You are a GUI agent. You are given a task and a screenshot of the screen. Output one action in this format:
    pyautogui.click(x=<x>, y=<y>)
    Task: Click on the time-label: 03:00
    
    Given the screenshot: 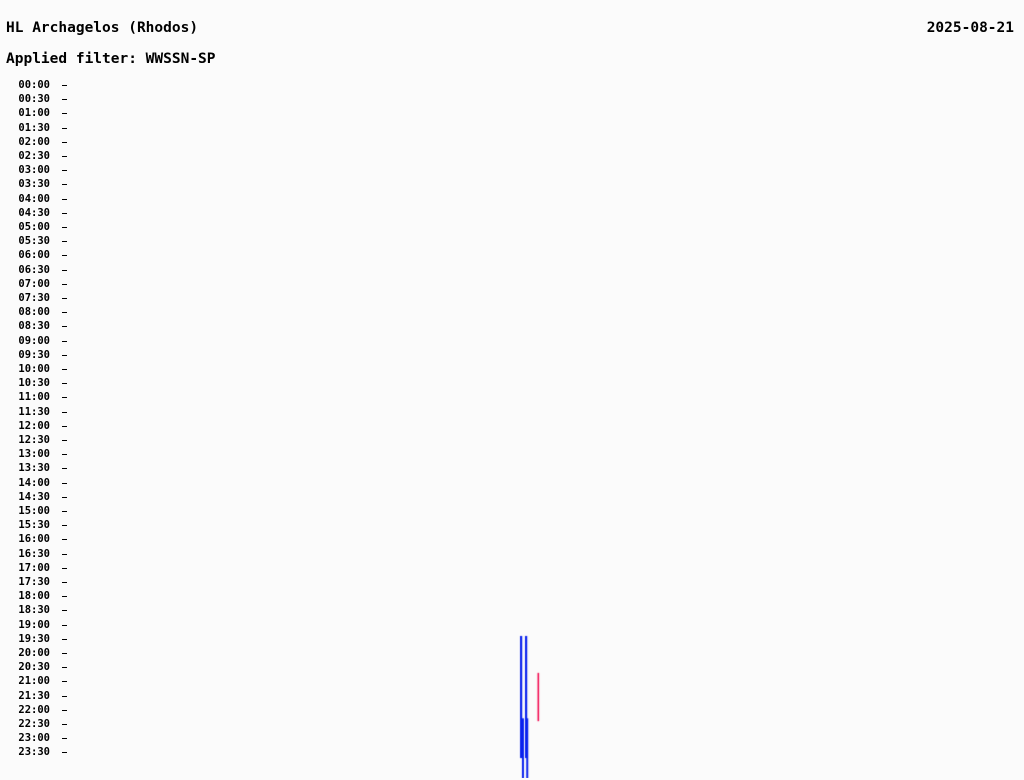 What is the action you would take?
    pyautogui.click(x=34, y=170)
    